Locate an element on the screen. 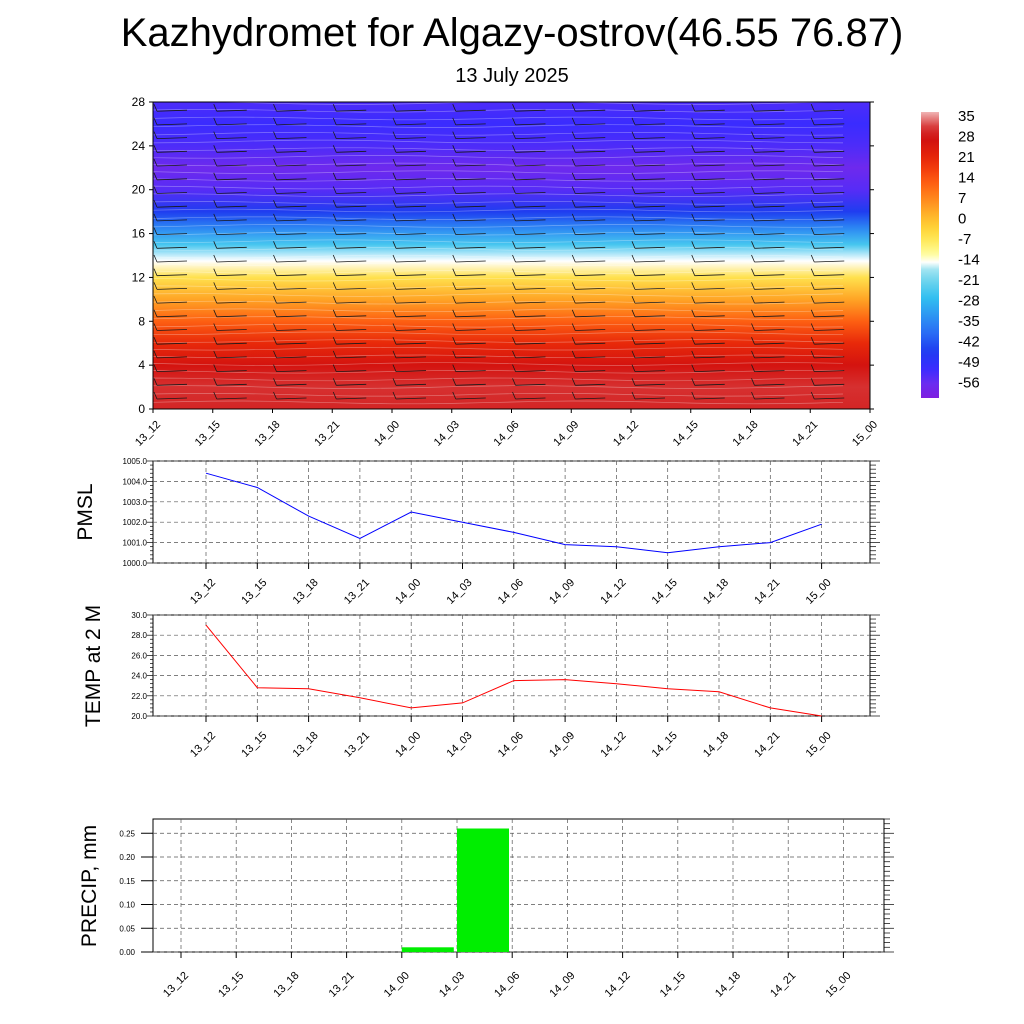 Image resolution: width=1024 pixels, height=1024 pixels. y-tick-label: 4 is located at coordinates (141, 365).